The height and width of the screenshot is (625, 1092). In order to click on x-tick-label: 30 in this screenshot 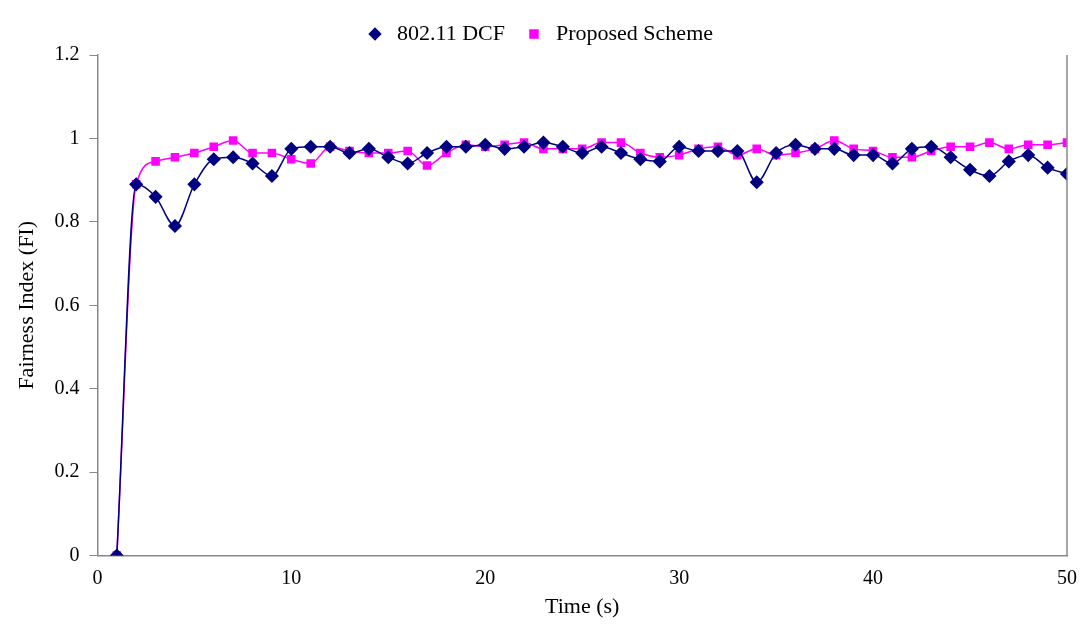, I will do `click(679, 576)`.